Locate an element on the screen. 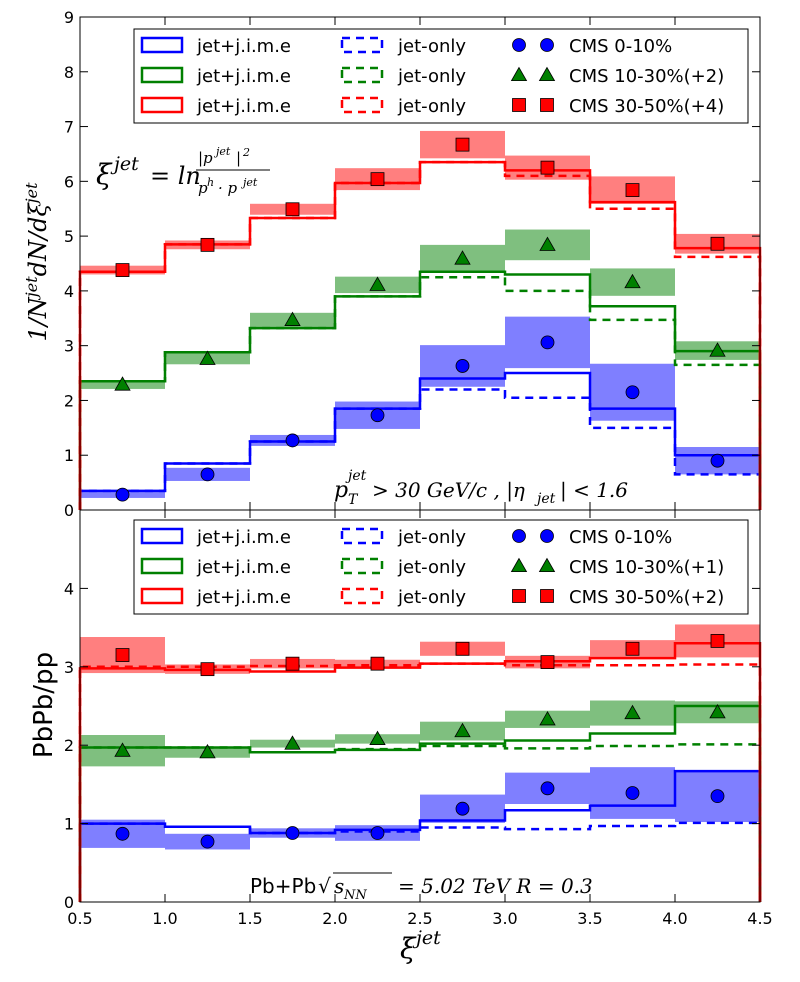 This screenshot has height=982, width=800. svg-text: 2 is located at coordinates (246, 152).